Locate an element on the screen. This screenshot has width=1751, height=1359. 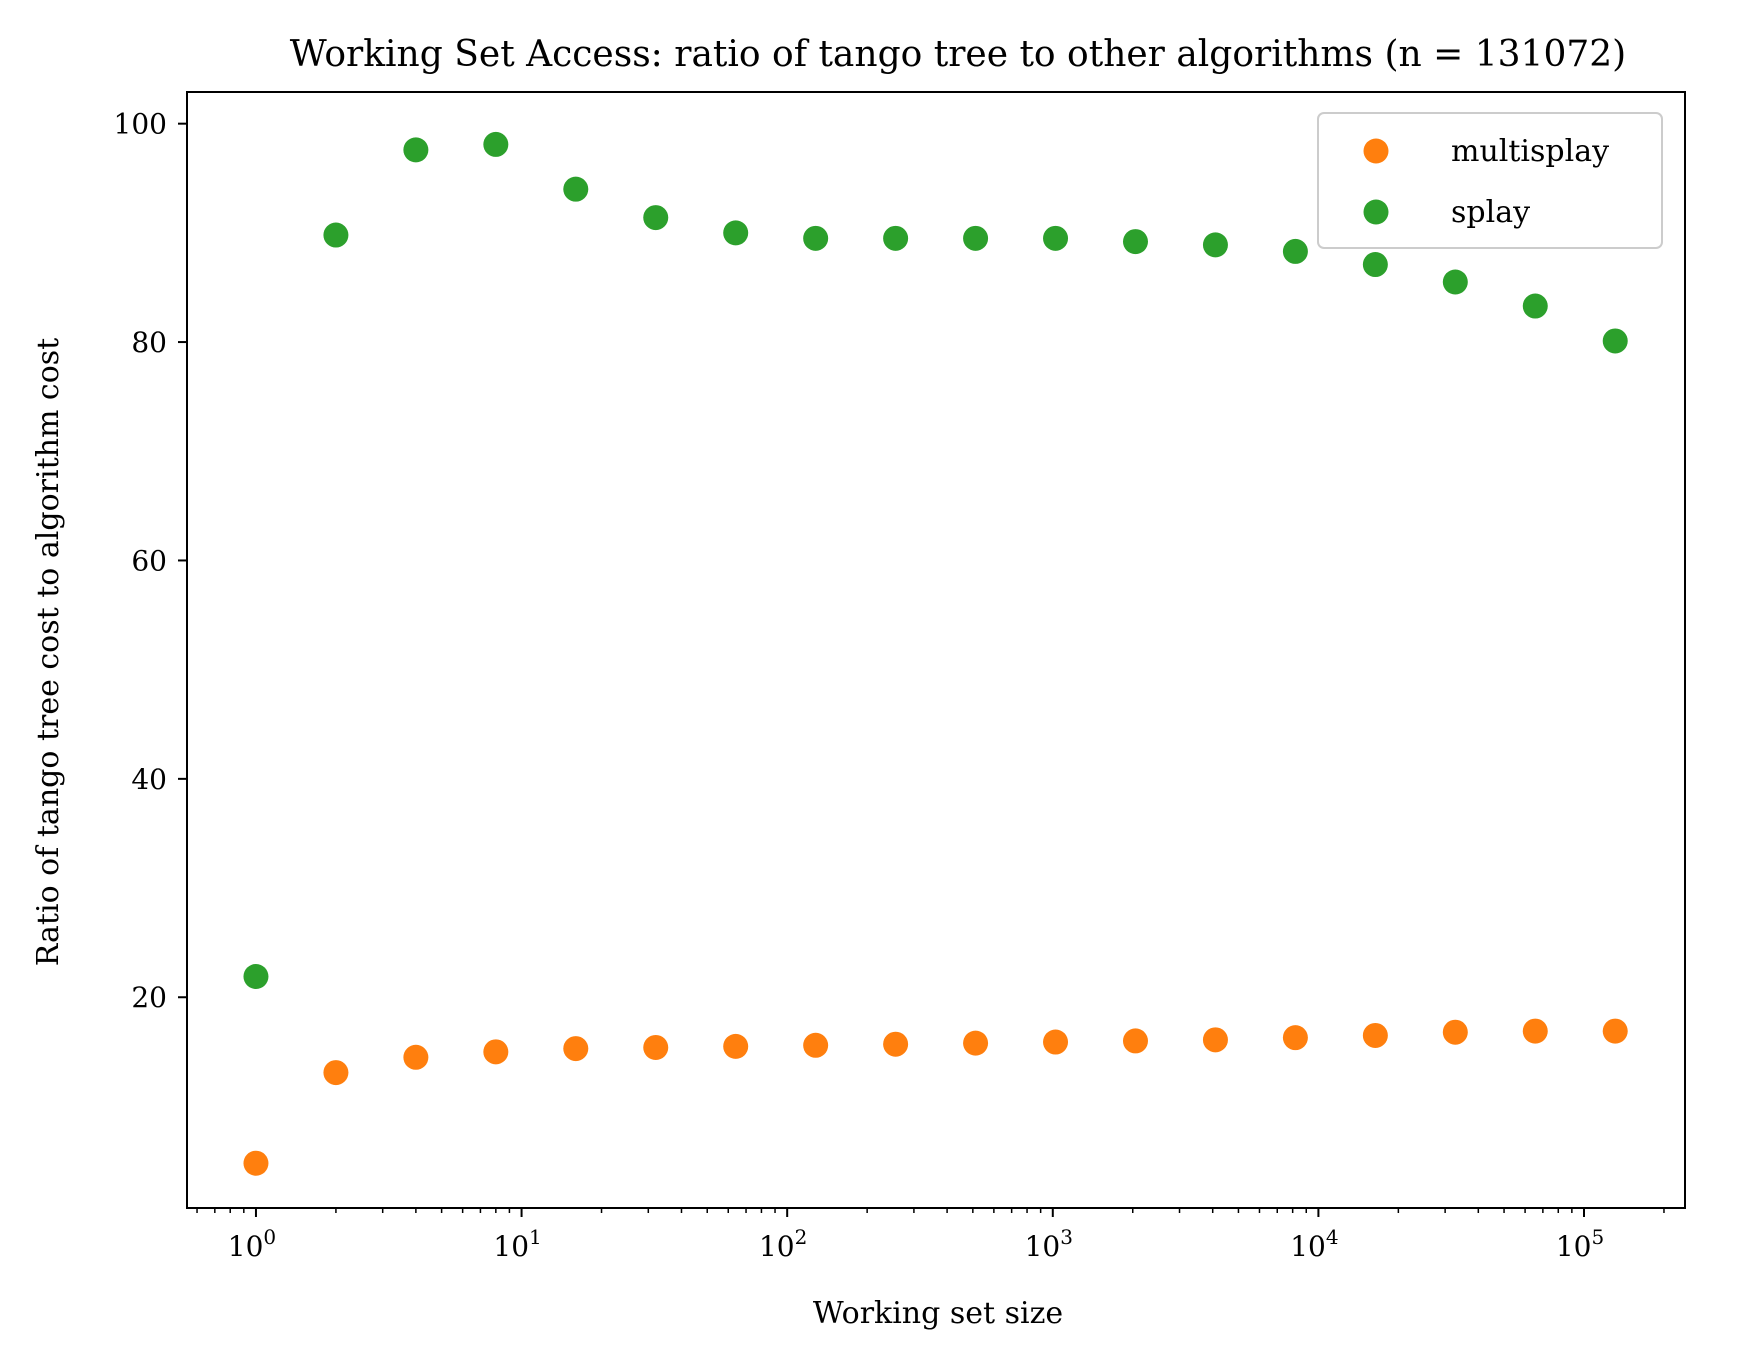
y-tick-label: 100 is located at coordinates (140, 124).